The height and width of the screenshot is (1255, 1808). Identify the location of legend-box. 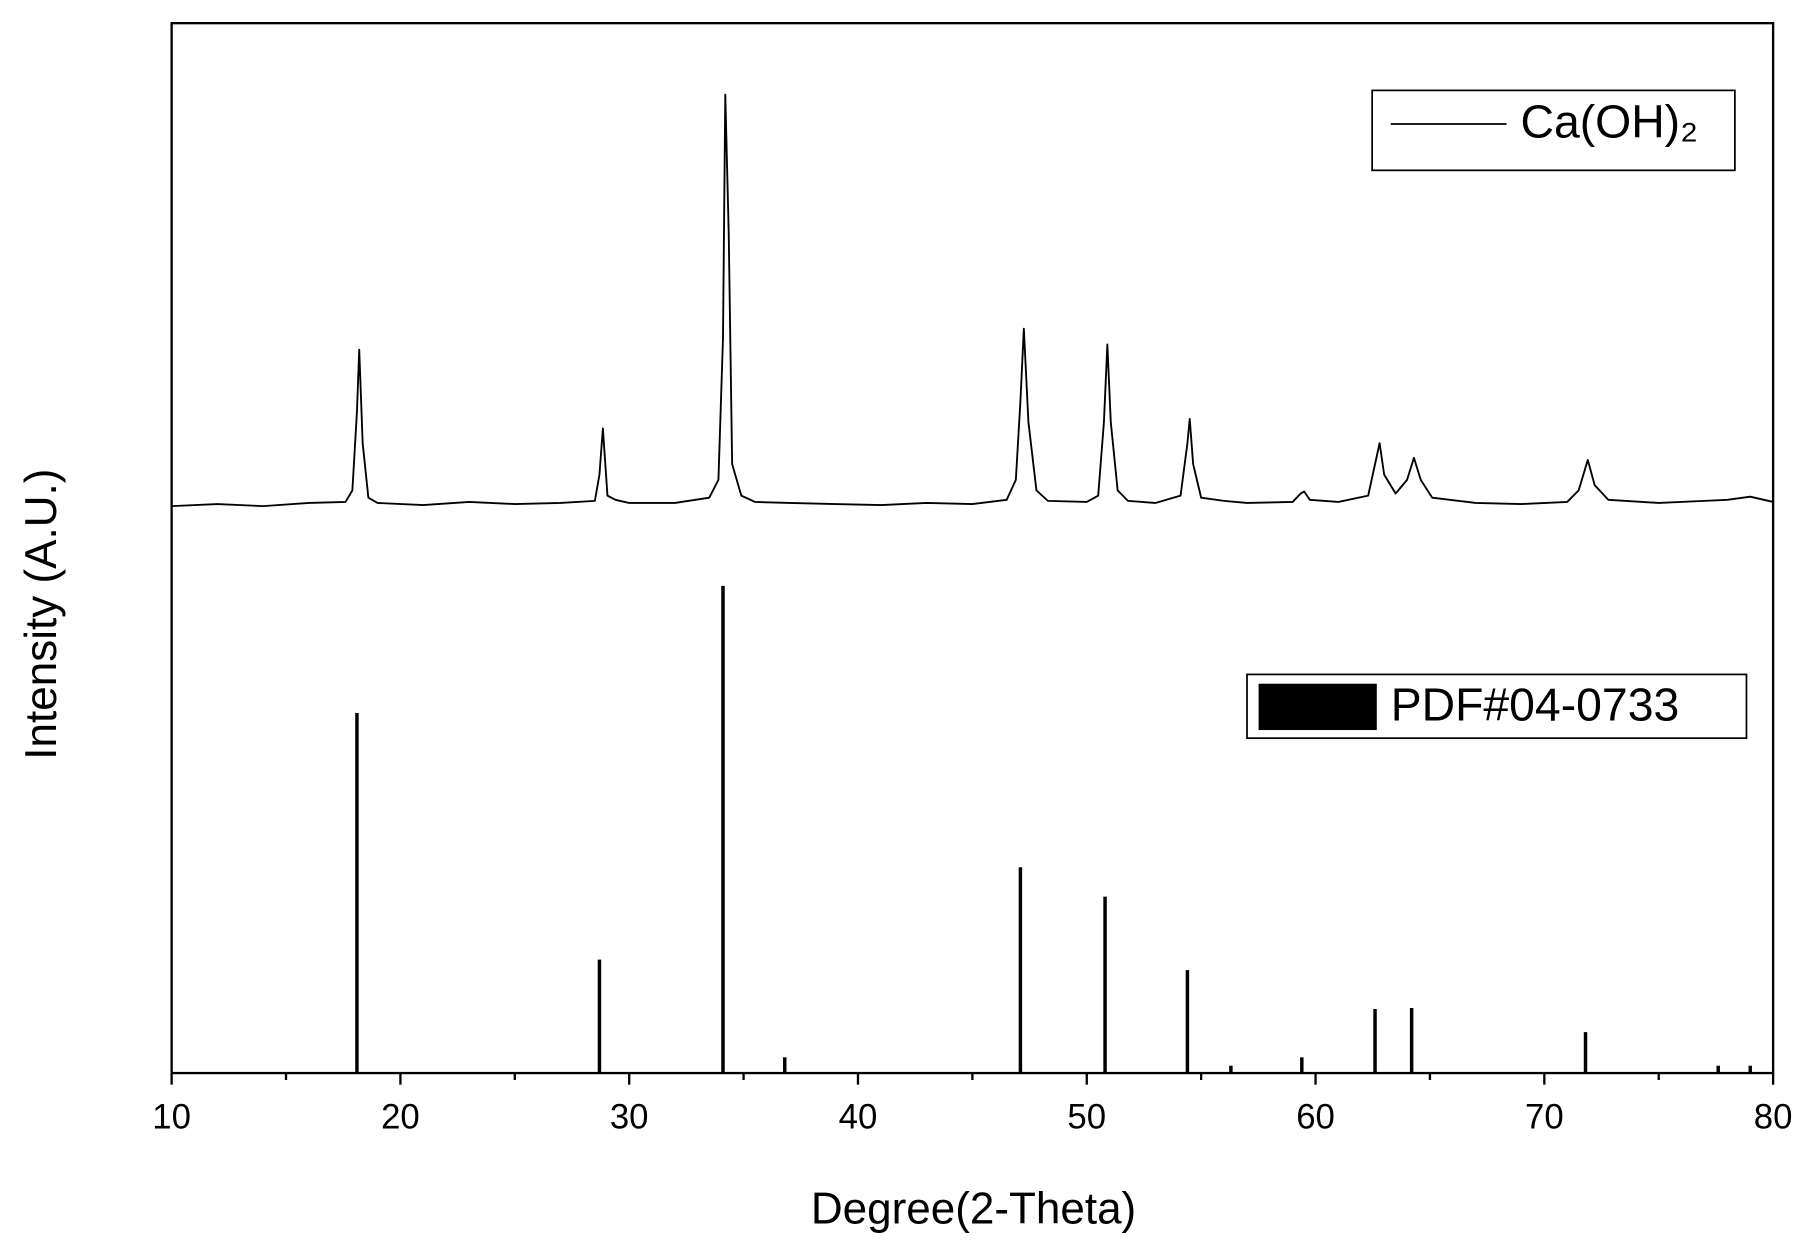
(1553, 130).